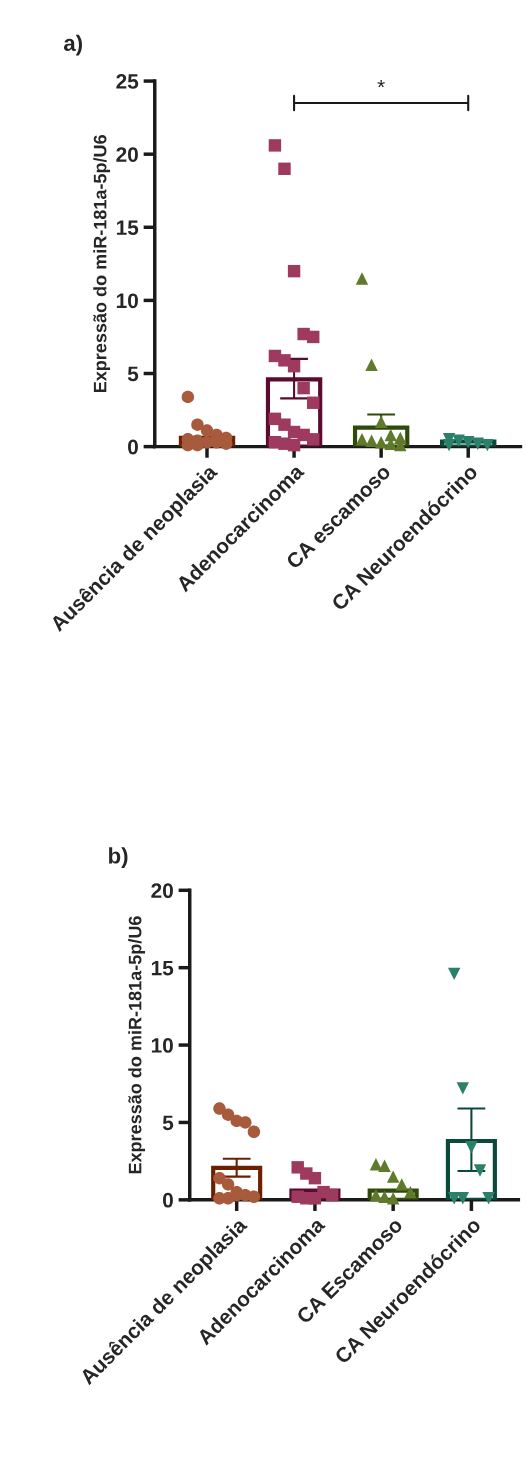 This screenshot has width=530, height=1474. What do you see at coordinates (118, 857) in the screenshot?
I see `chart-title: b)` at bounding box center [118, 857].